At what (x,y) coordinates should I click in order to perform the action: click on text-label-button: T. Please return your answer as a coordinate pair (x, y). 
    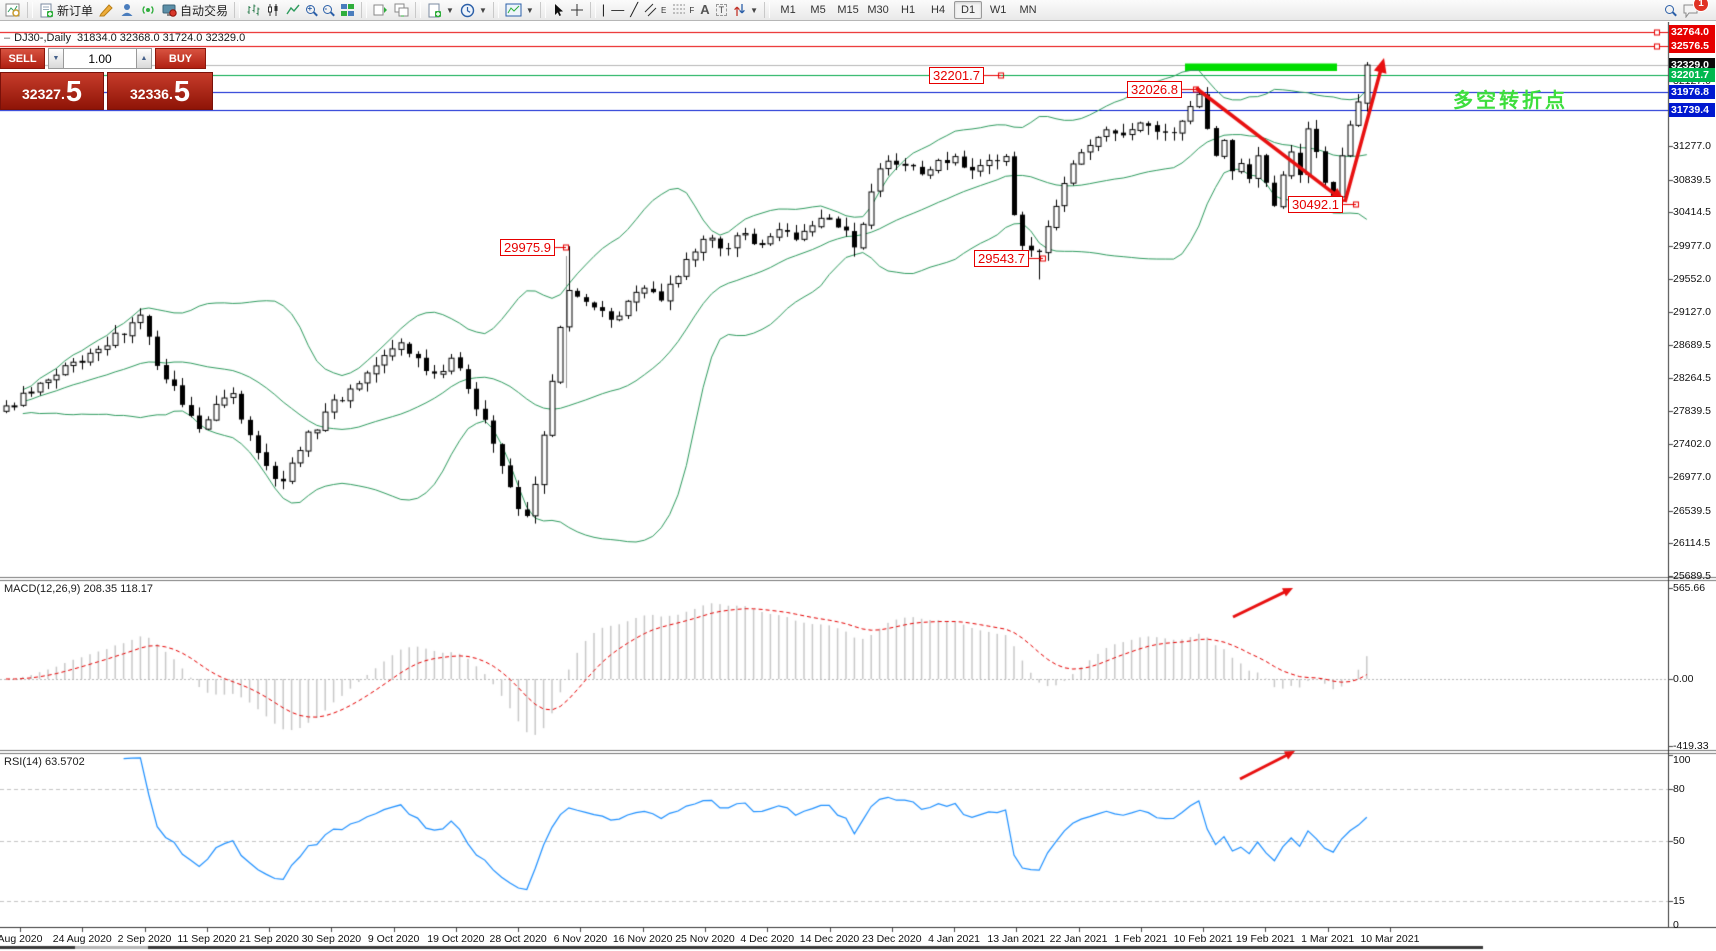
    Looking at the image, I should click on (722, 10).